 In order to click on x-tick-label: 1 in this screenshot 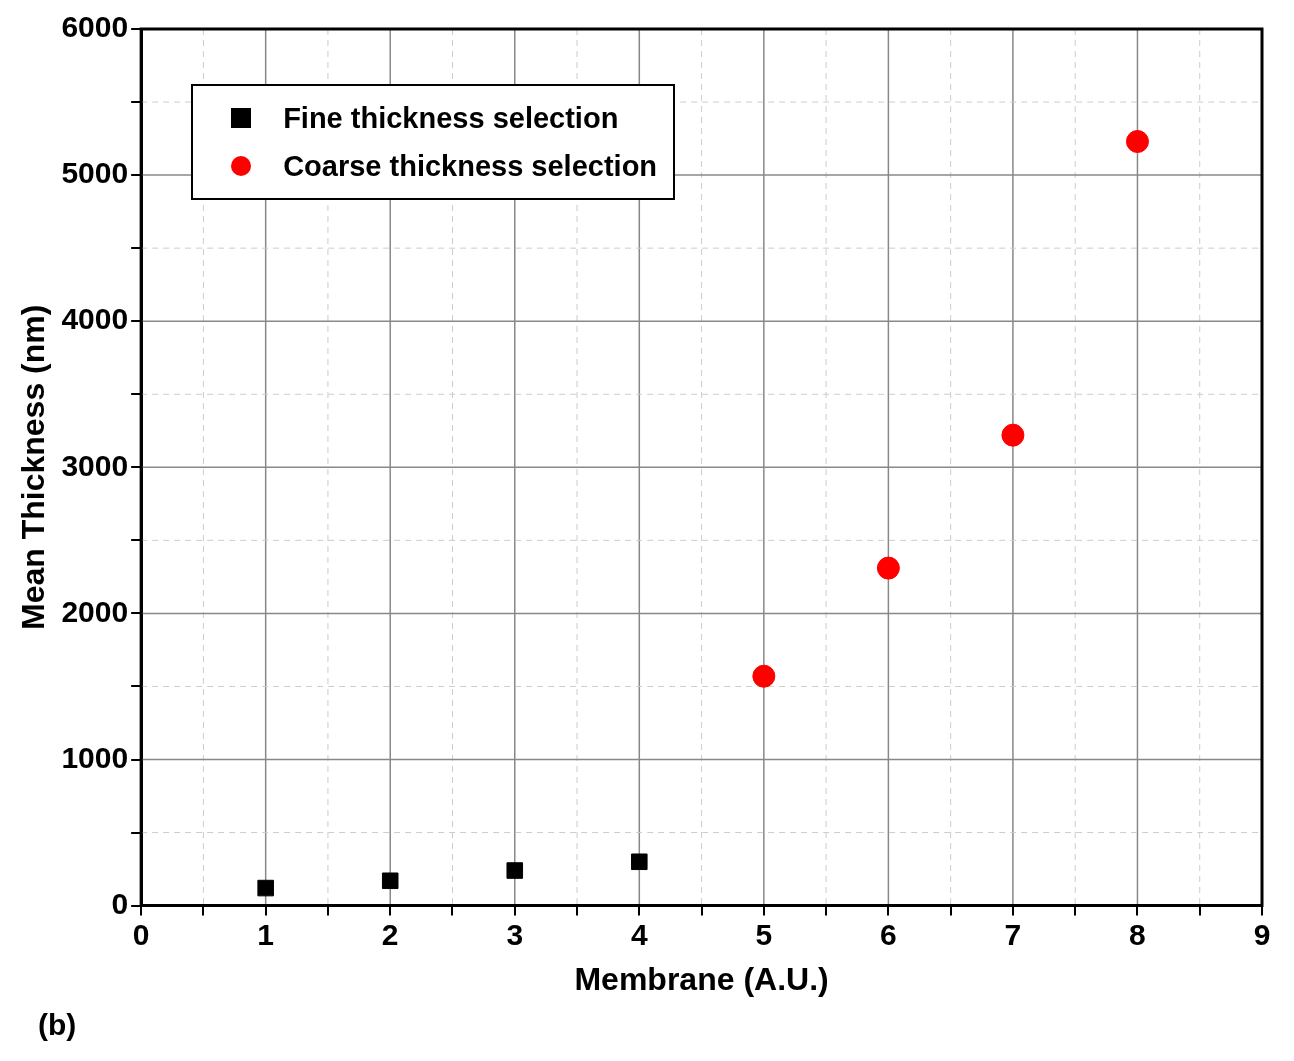, I will do `click(266, 934)`.